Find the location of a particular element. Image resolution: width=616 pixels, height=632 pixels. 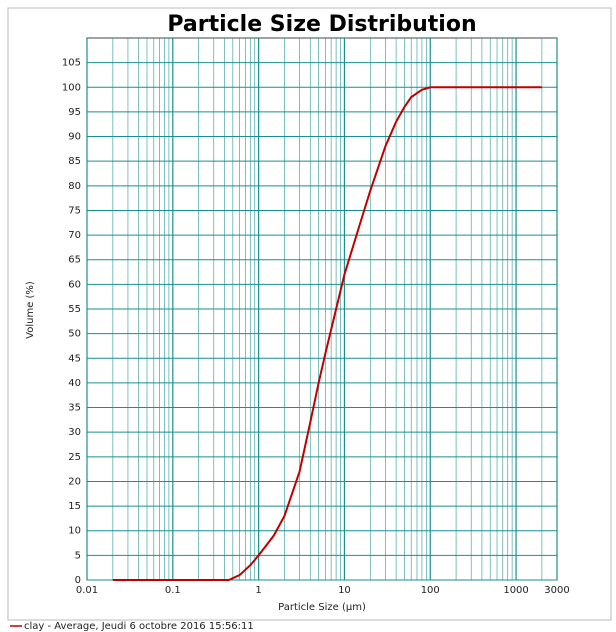

y-tick-label: 70 is located at coordinates (74, 235).